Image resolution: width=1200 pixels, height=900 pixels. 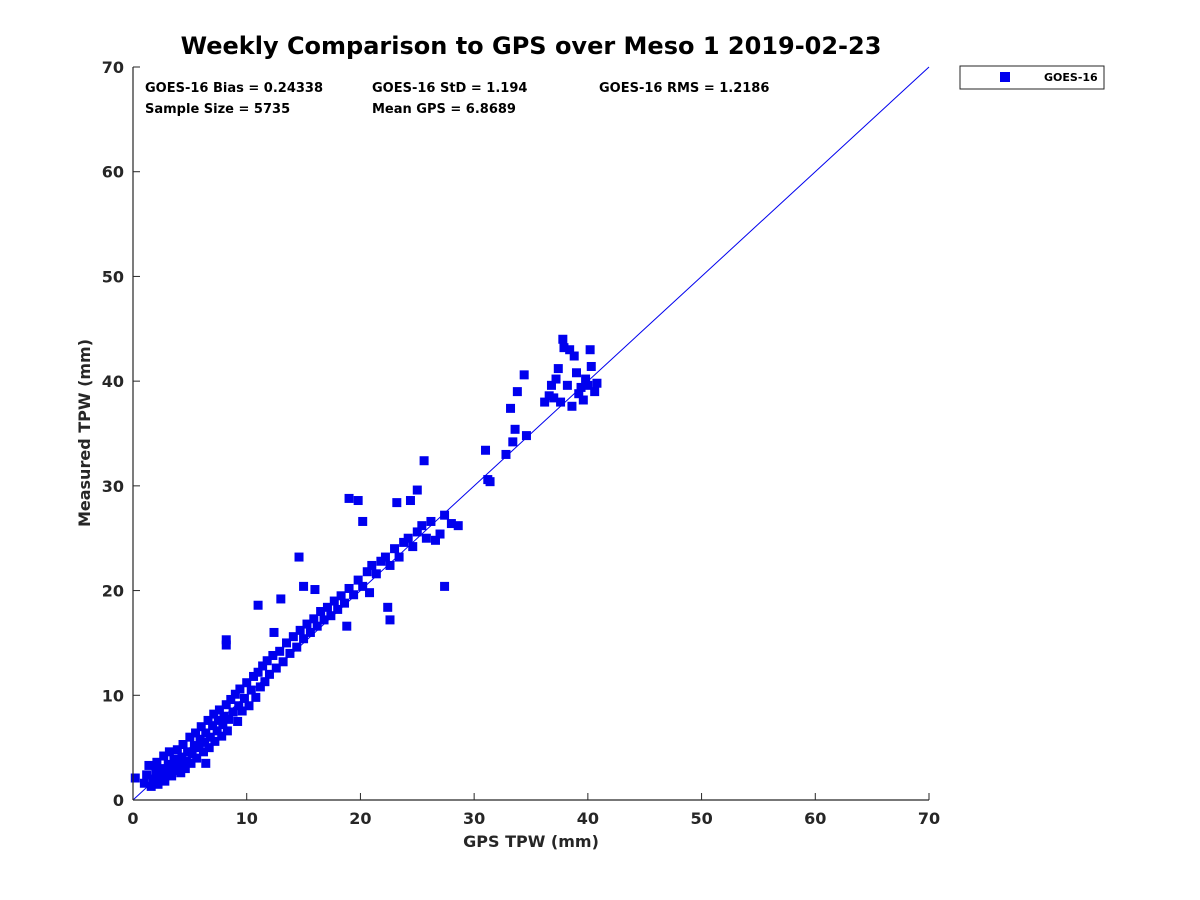 What do you see at coordinates (701, 818) in the screenshot?
I see `x-tick-label: 50` at bounding box center [701, 818].